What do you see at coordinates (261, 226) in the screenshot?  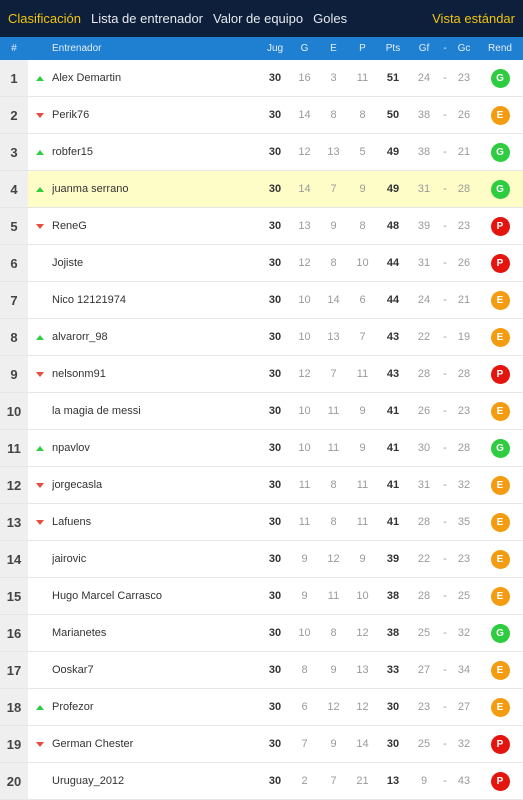 I see `table-row: 5 ReneG 30 13 9 8 48 39-23 P` at bounding box center [261, 226].